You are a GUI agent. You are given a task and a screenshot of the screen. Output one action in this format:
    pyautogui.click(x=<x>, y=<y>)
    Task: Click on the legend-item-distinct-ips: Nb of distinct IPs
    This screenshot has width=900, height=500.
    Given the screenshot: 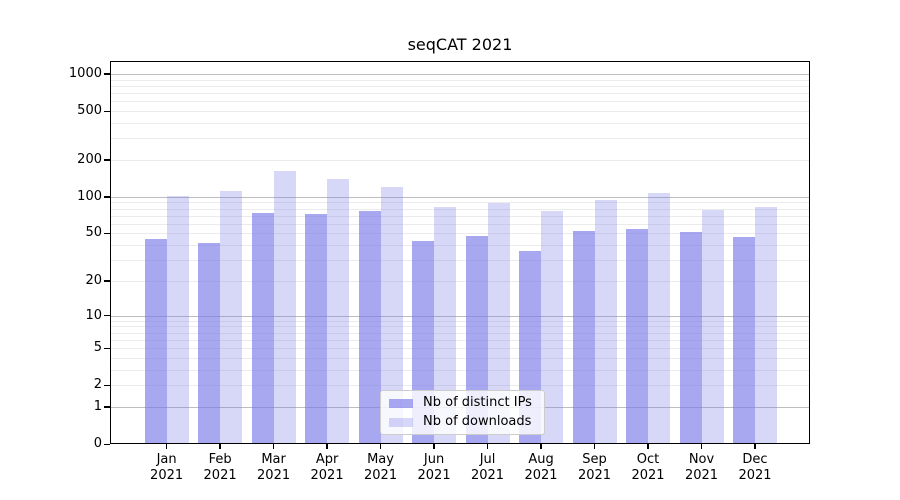 What is the action you would take?
    pyautogui.click(x=466, y=403)
    